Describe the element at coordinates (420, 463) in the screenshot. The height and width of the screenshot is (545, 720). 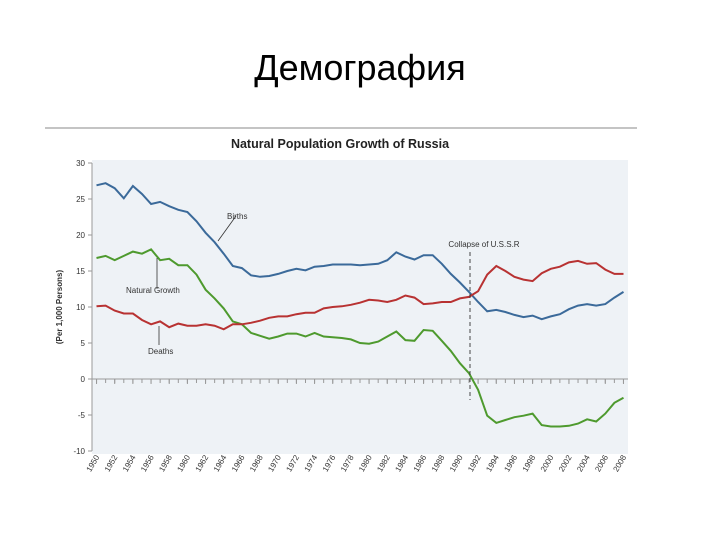
I see `x-tick-label: 1986` at that location.